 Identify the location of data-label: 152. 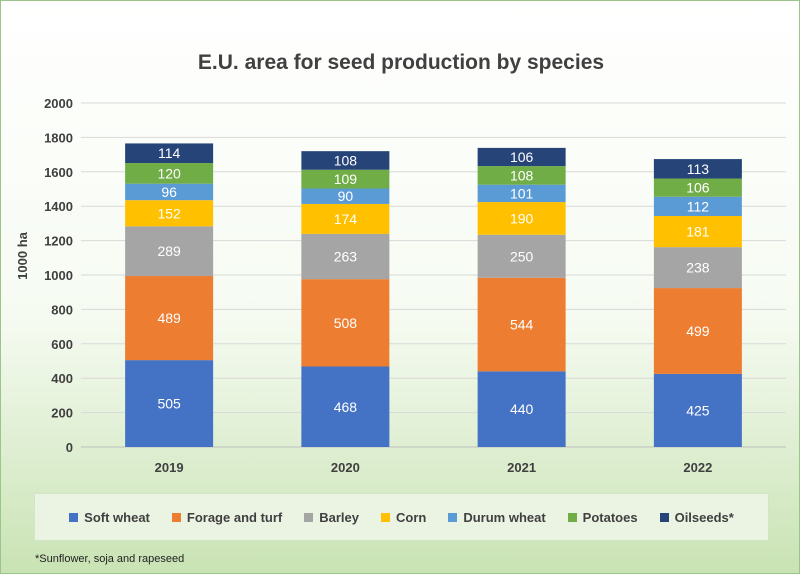
(169, 213).